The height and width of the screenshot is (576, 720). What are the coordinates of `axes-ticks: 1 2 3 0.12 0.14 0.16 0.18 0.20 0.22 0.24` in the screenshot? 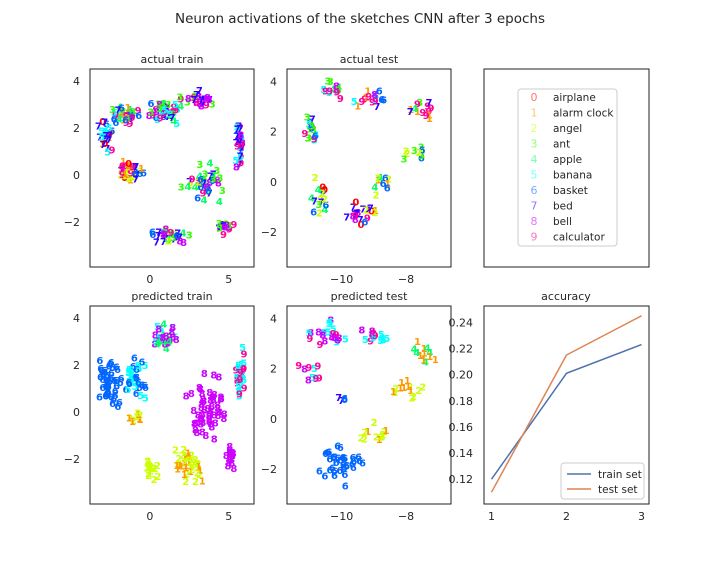 It's located at (547, 419).